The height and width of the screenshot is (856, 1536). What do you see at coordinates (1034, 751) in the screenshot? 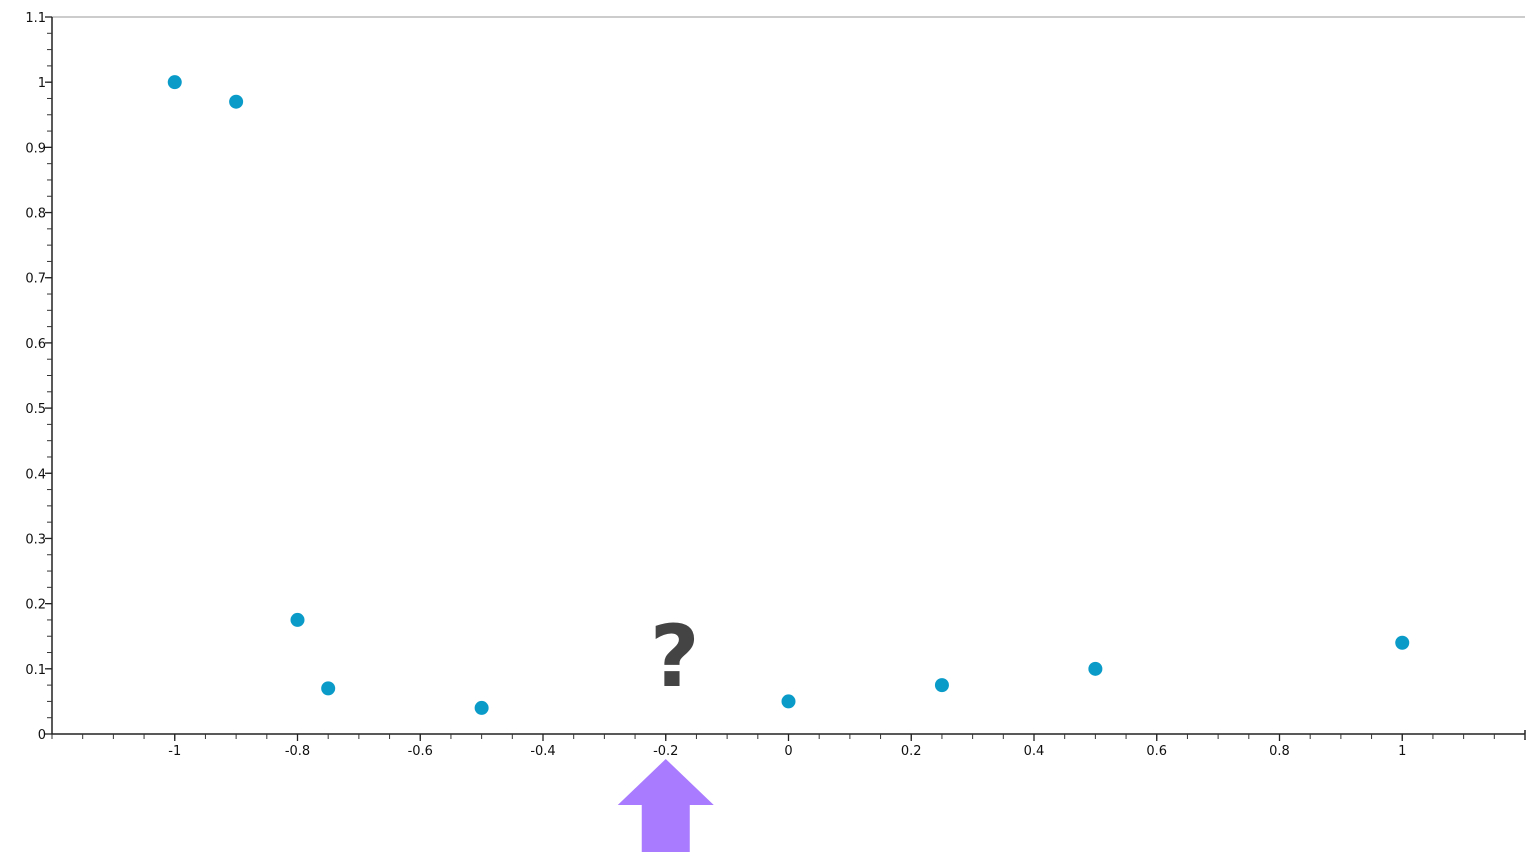
I see `x-tick-label: 0.4` at bounding box center [1034, 751].